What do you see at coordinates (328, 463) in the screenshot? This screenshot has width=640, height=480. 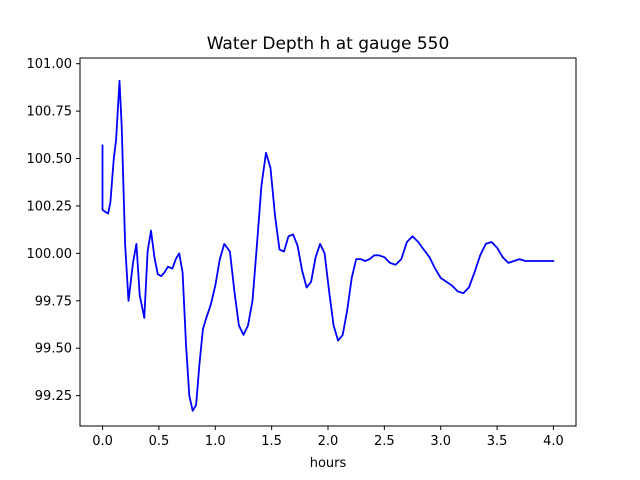 I see `x-axis-label: hours` at bounding box center [328, 463].